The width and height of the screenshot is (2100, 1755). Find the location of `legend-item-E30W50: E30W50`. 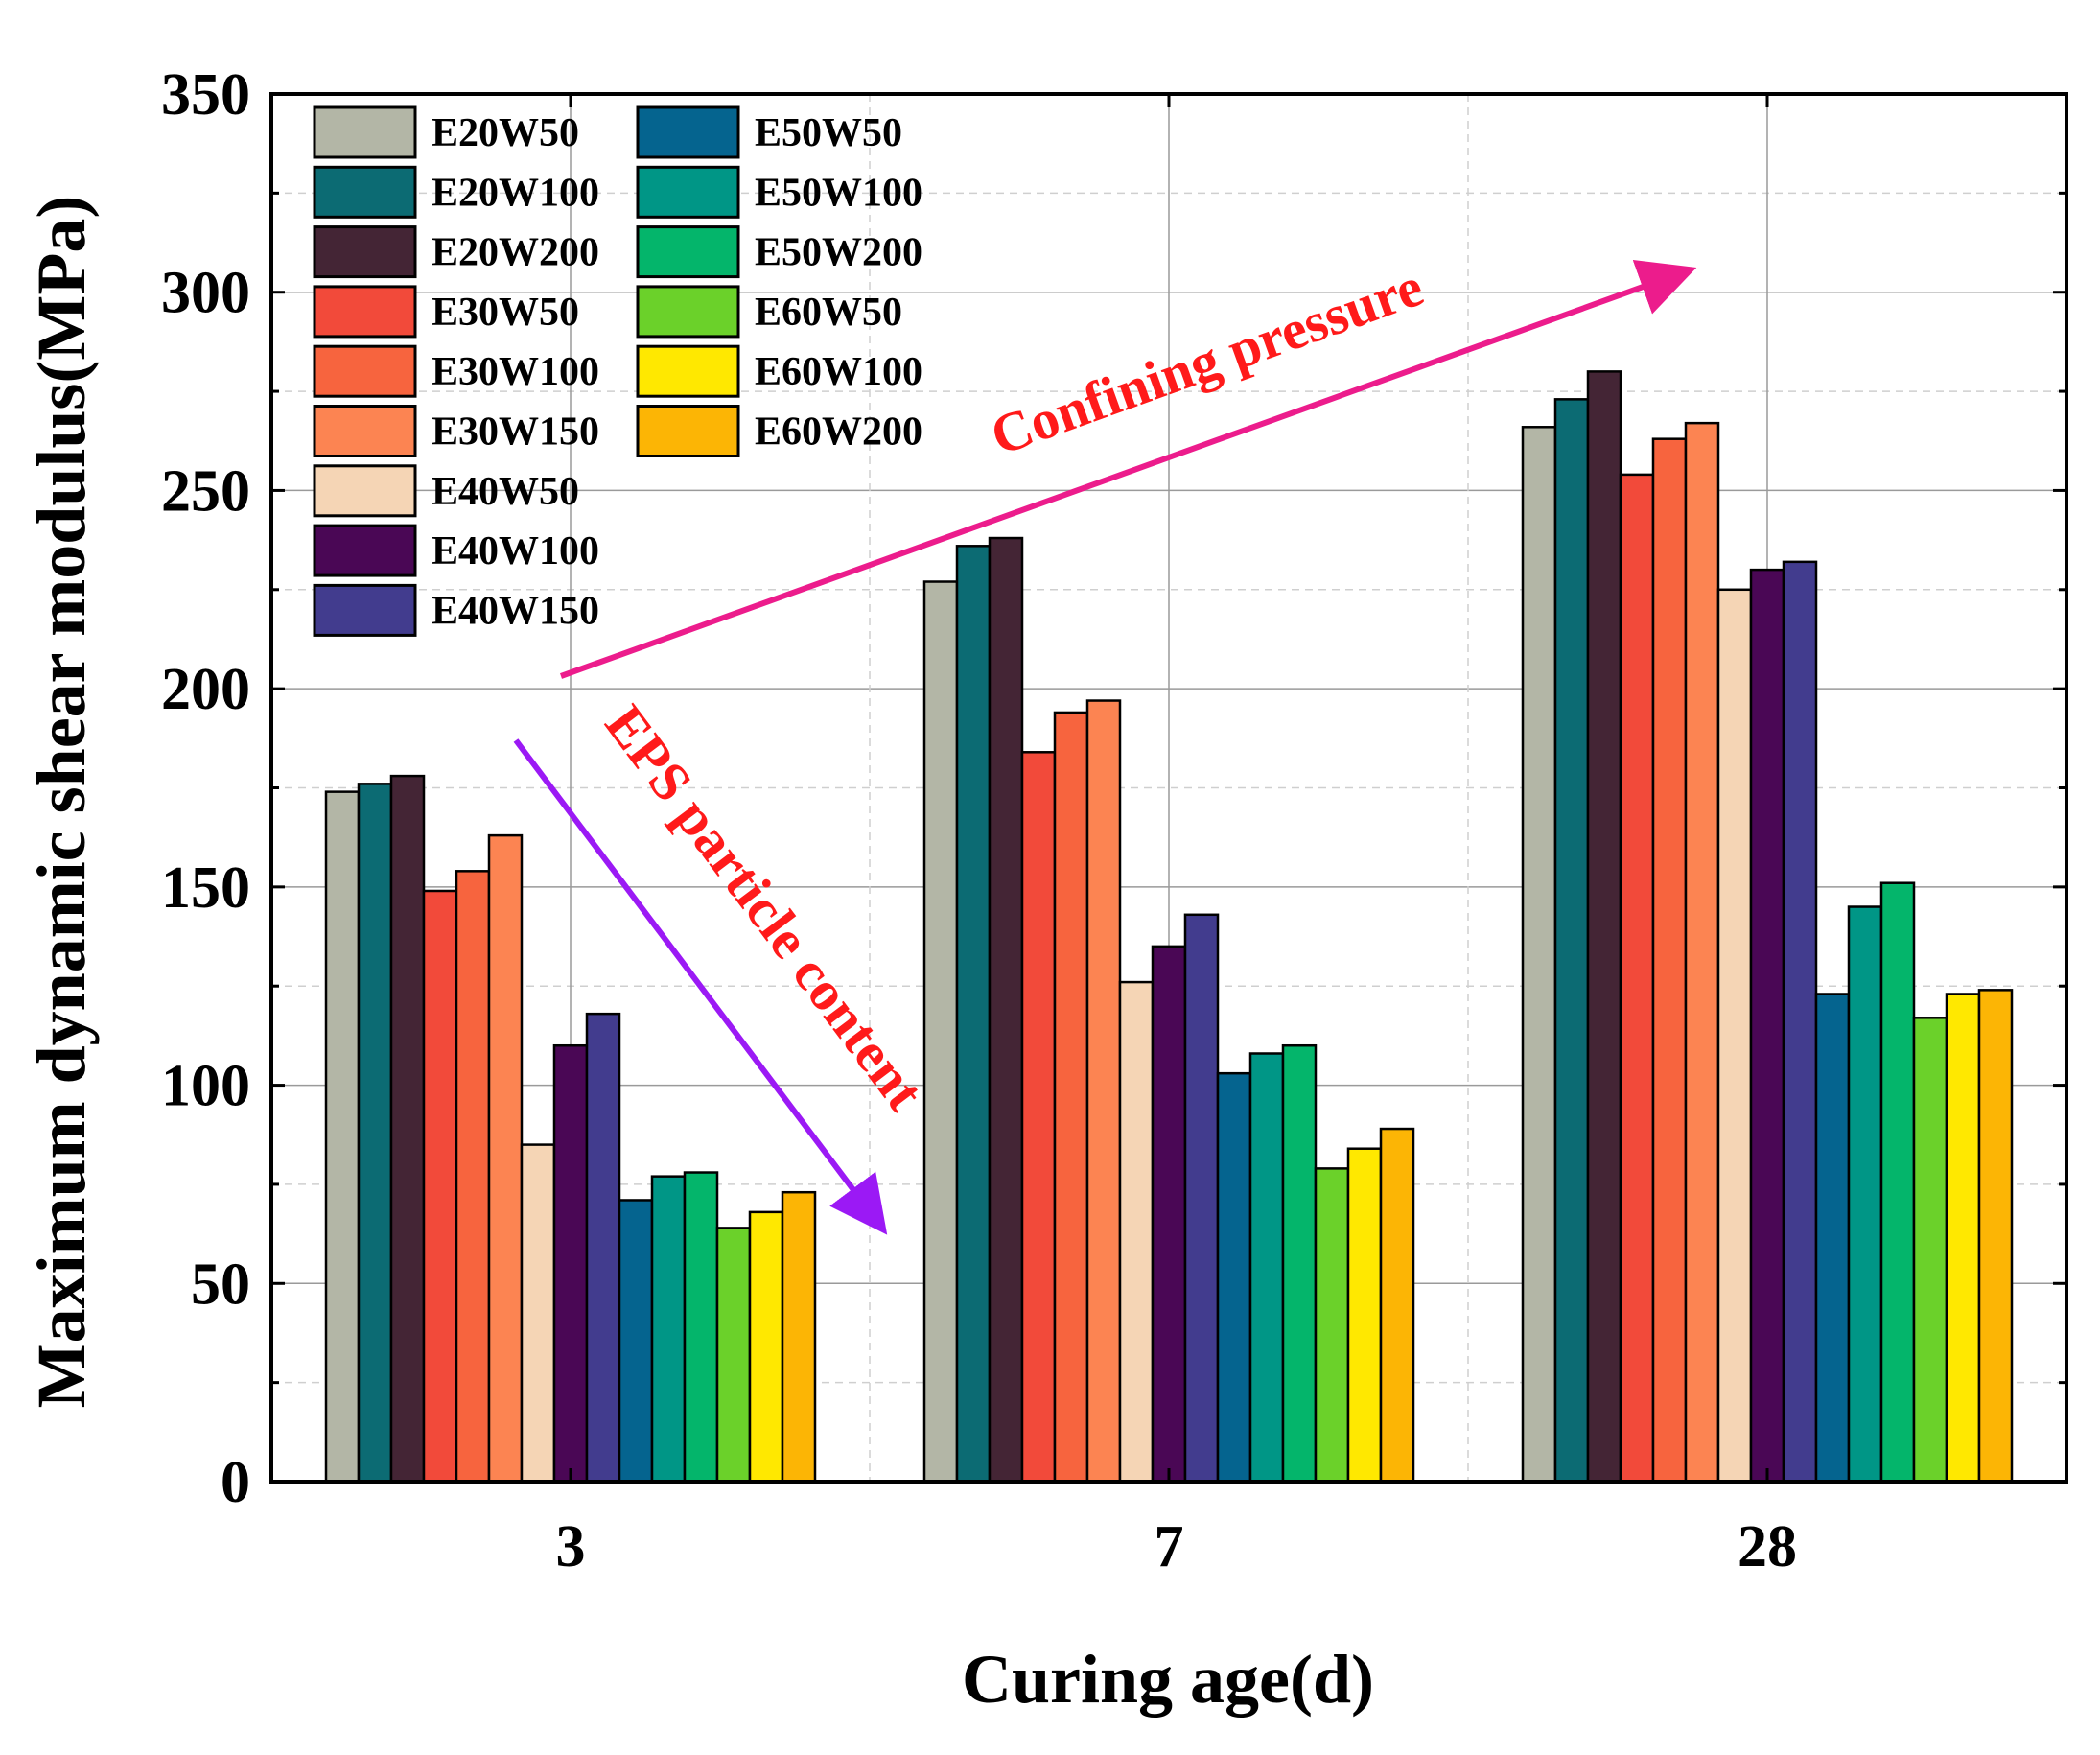

legend-item-E30W50: E30W50 is located at coordinates (446, 312).